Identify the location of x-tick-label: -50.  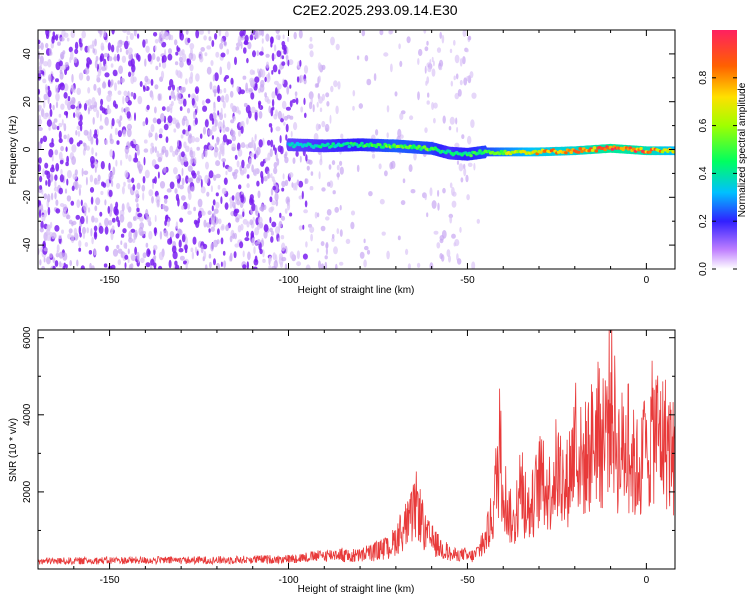
(467, 580).